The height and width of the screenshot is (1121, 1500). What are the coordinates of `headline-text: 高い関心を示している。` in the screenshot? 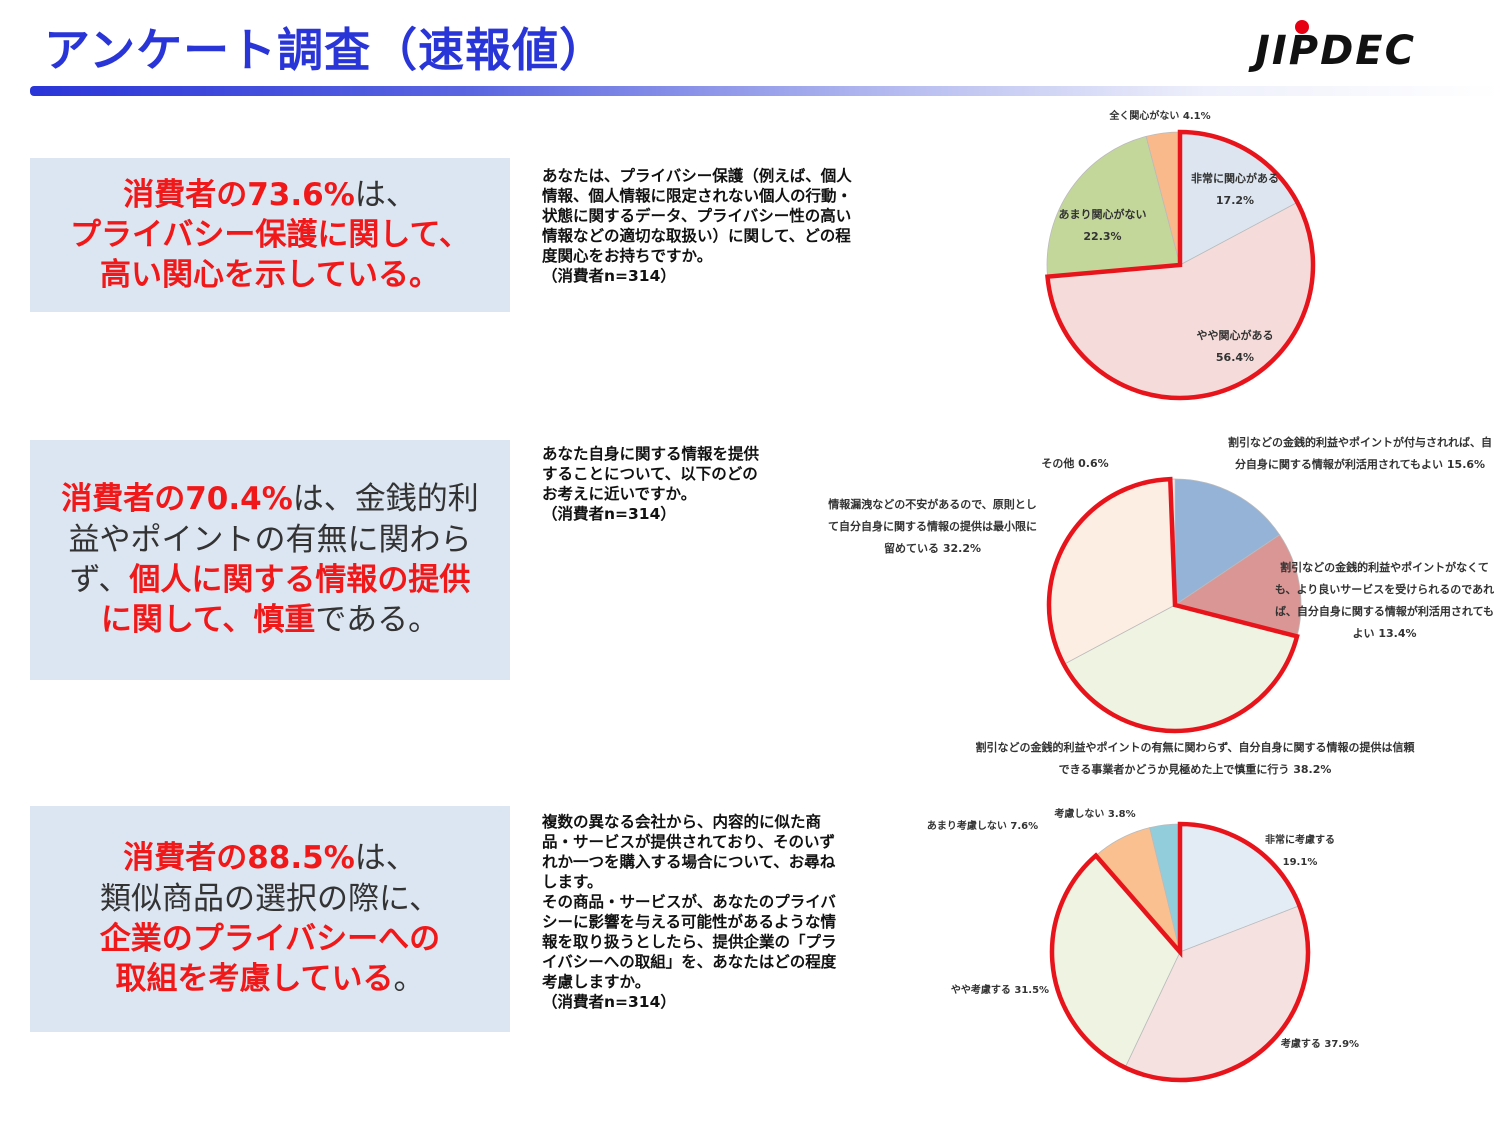 It's located at (270, 275).